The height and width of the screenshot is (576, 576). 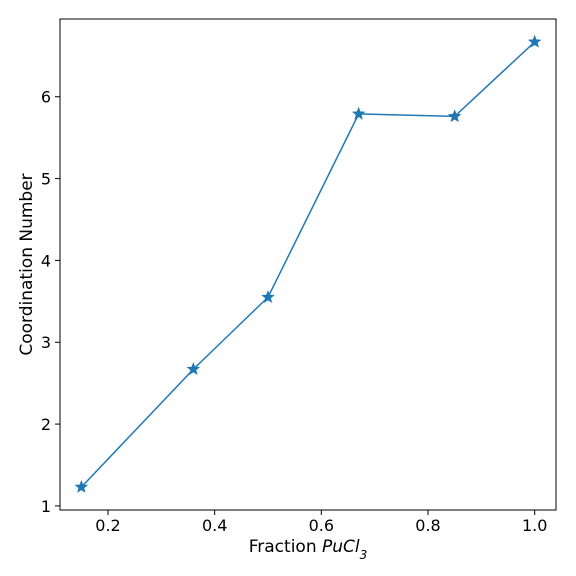 I want to click on y-axis-label: Coordination Number, so click(x=27, y=264).